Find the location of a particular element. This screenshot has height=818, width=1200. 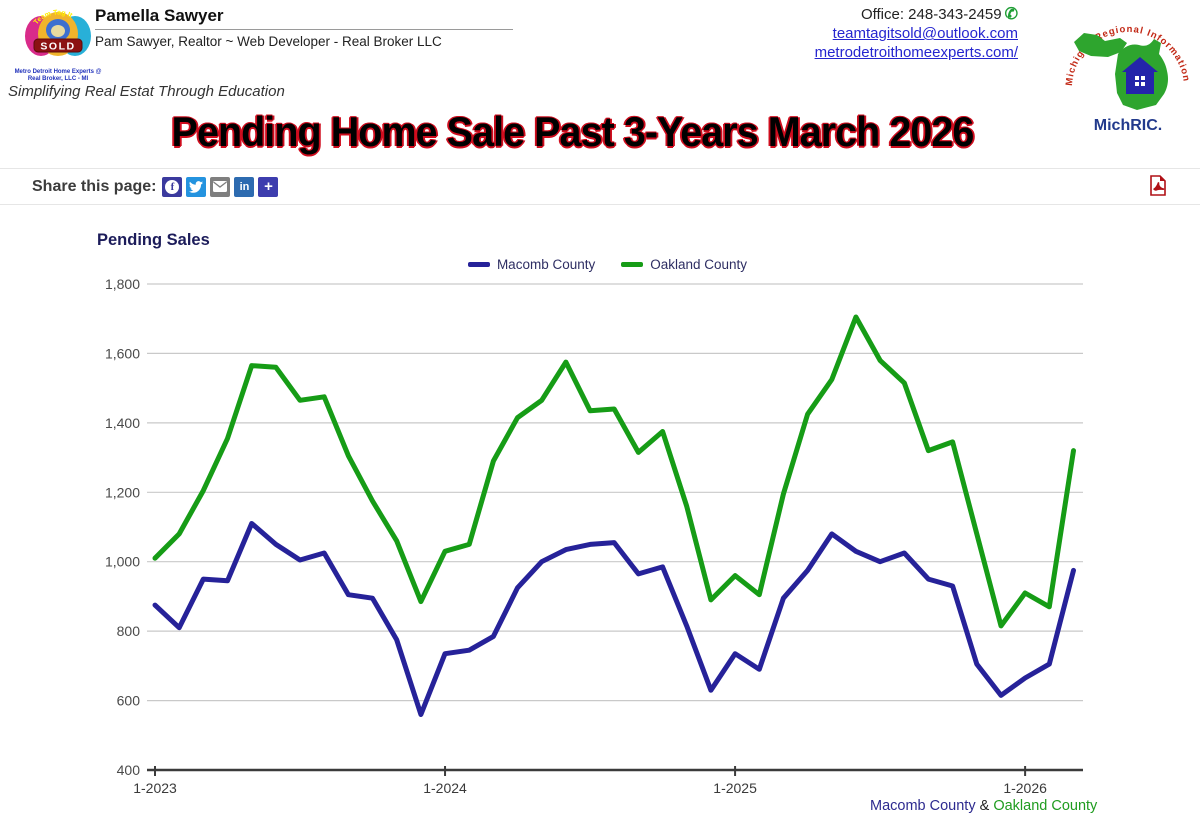

oakland-swatch-icon is located at coordinates (632, 264).